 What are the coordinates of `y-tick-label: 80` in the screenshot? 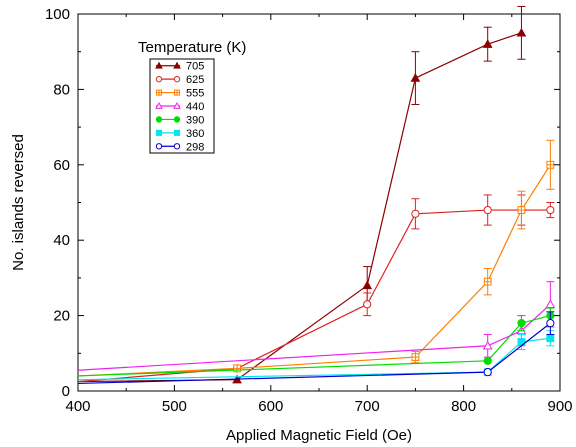 It's located at (61, 89).